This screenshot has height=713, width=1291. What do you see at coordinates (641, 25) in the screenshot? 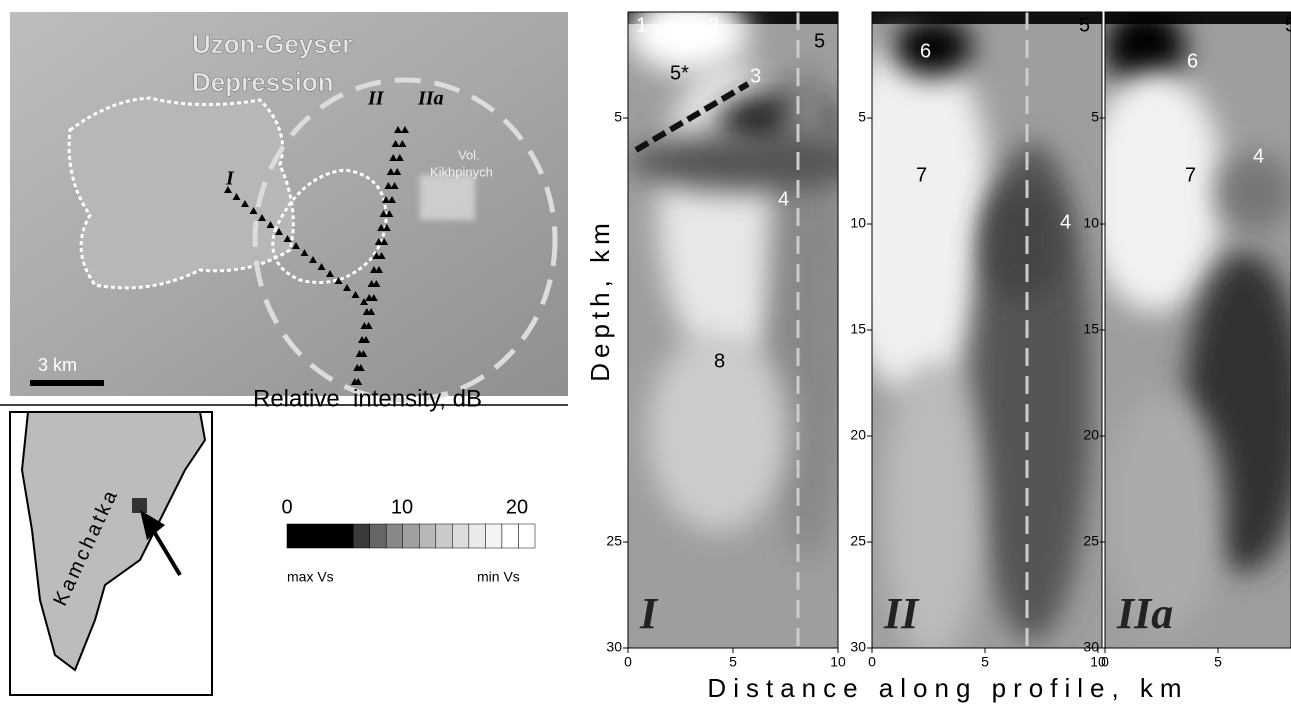
I see `anomaly-label: 1` at bounding box center [641, 25].